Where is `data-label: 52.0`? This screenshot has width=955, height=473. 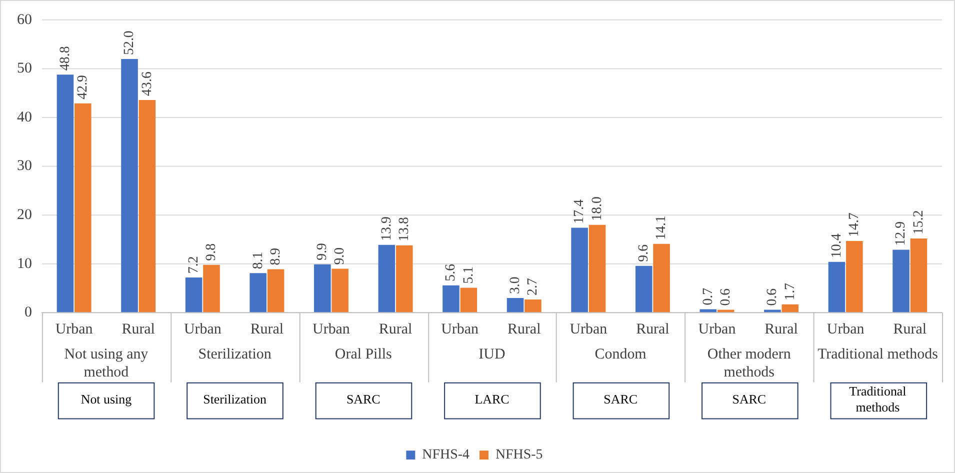
data-label: 52.0 is located at coordinates (130, 42).